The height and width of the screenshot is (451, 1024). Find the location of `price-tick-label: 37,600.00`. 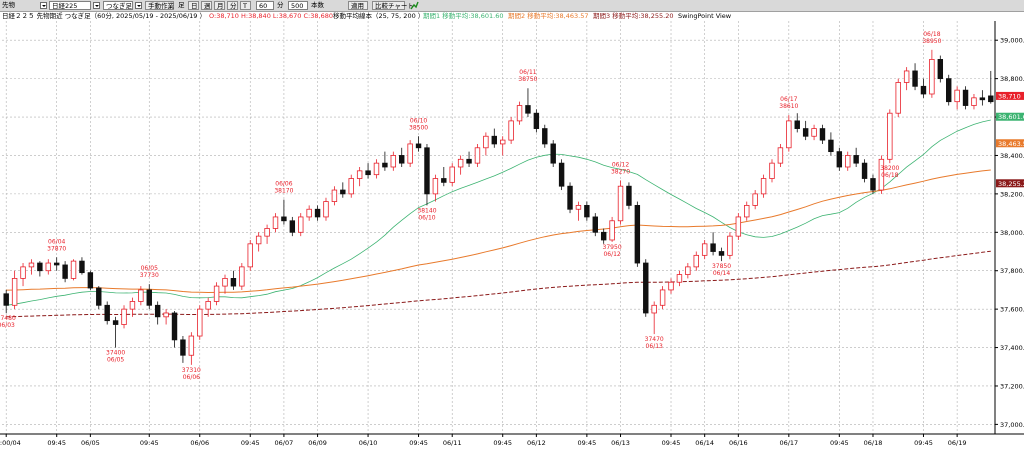

price-tick-label: 37,600.00 is located at coordinates (1012, 310).